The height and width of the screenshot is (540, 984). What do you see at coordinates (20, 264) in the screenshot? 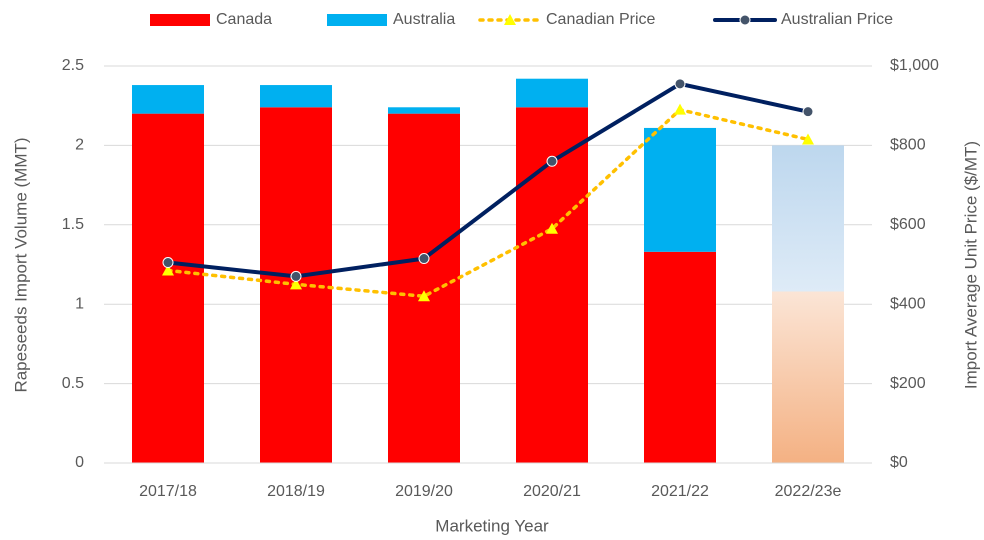
I see `y-axis-title: Rapeseeds Import Volume (MMT)` at bounding box center [20, 264].